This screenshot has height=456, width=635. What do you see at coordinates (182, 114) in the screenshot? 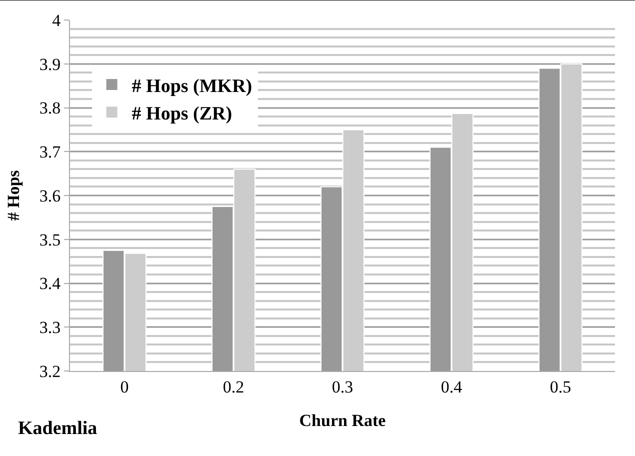
I see `legend-label: # Hops (ZR)` at bounding box center [182, 114].